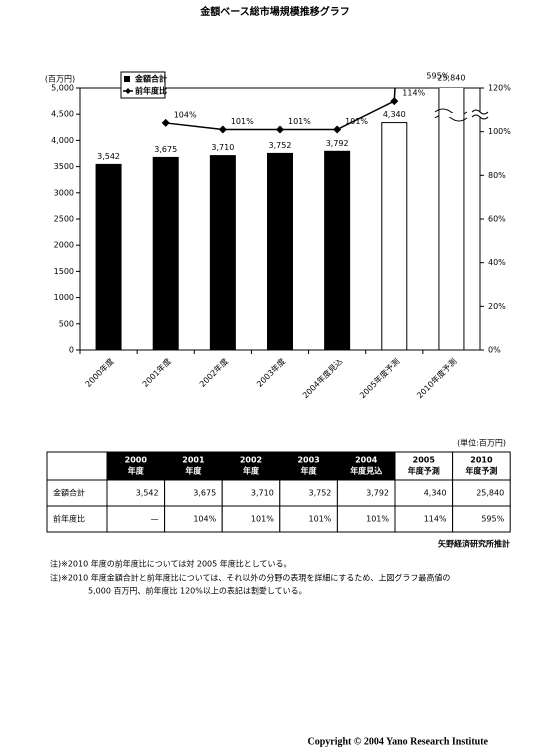  Describe the element at coordinates (497, 306) in the screenshot. I see `y2-tick-label: 20%` at that location.